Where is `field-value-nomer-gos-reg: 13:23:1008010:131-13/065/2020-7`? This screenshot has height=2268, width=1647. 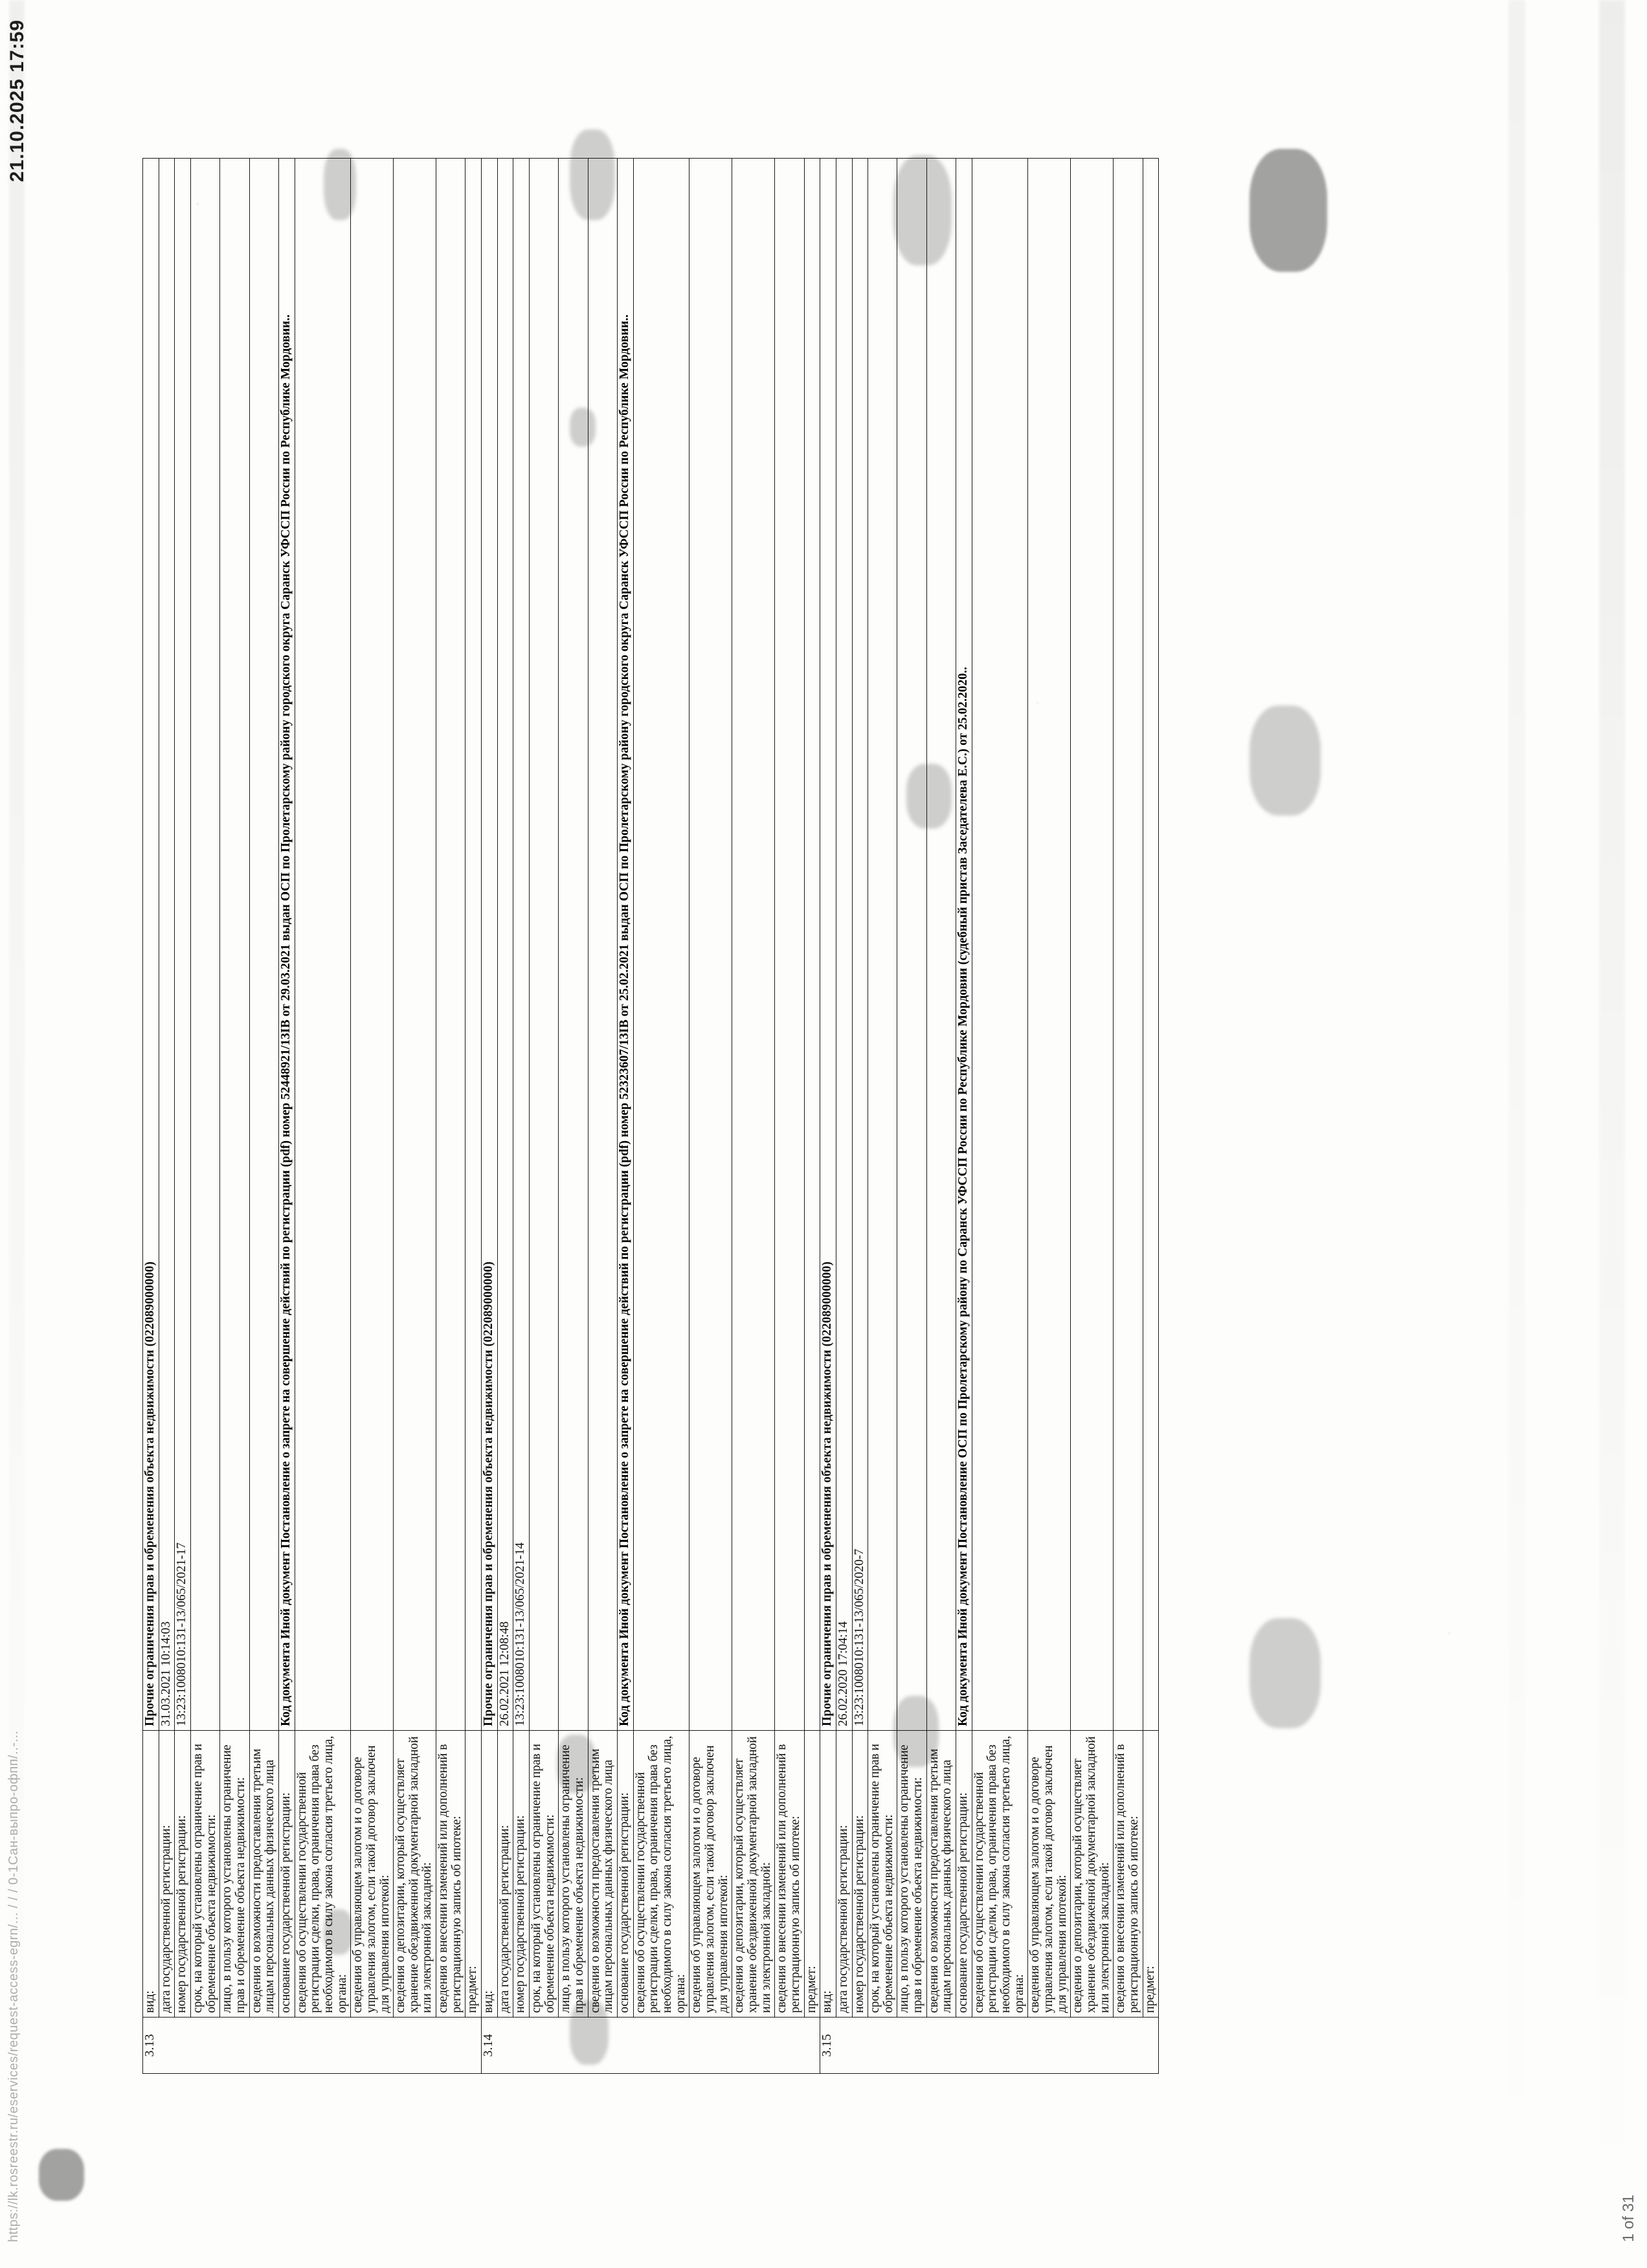
field-value-nomer-gos-reg: 13:23:1008010:131-13/065/2020-7 is located at coordinates (860, 944).